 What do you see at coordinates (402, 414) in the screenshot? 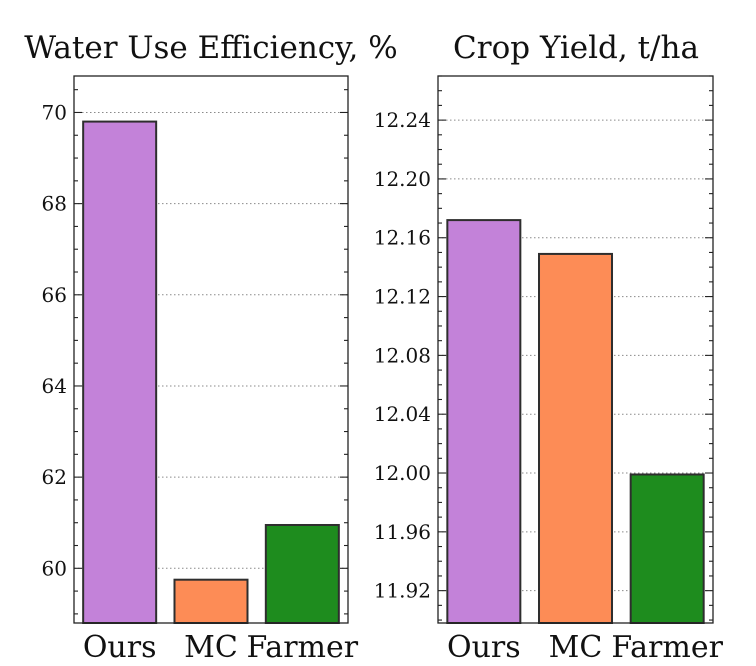
I see `y-tick-label: 12.04` at bounding box center [402, 414].